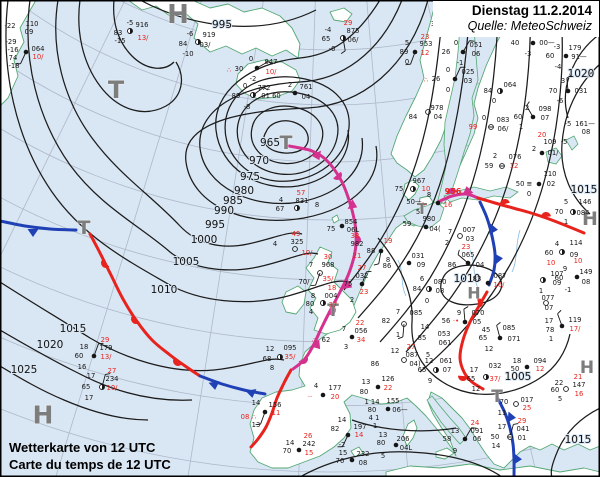  Describe the element at coordinates (563, 81) in the screenshot. I see `station-value: 3` at that location.